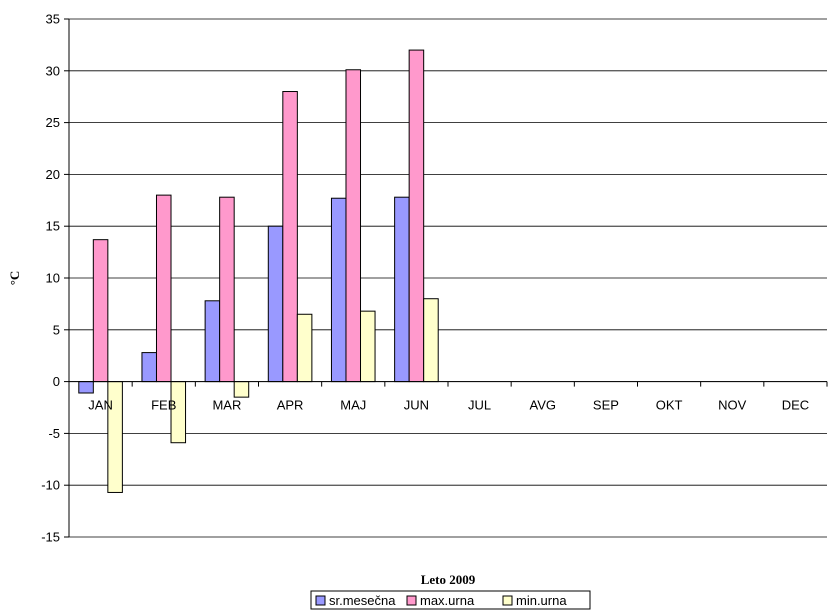 Image resolution: width=829 pixels, height=610 pixels. What do you see at coordinates (54, 433) in the screenshot?
I see `y-tick-label: -5` at bounding box center [54, 433].